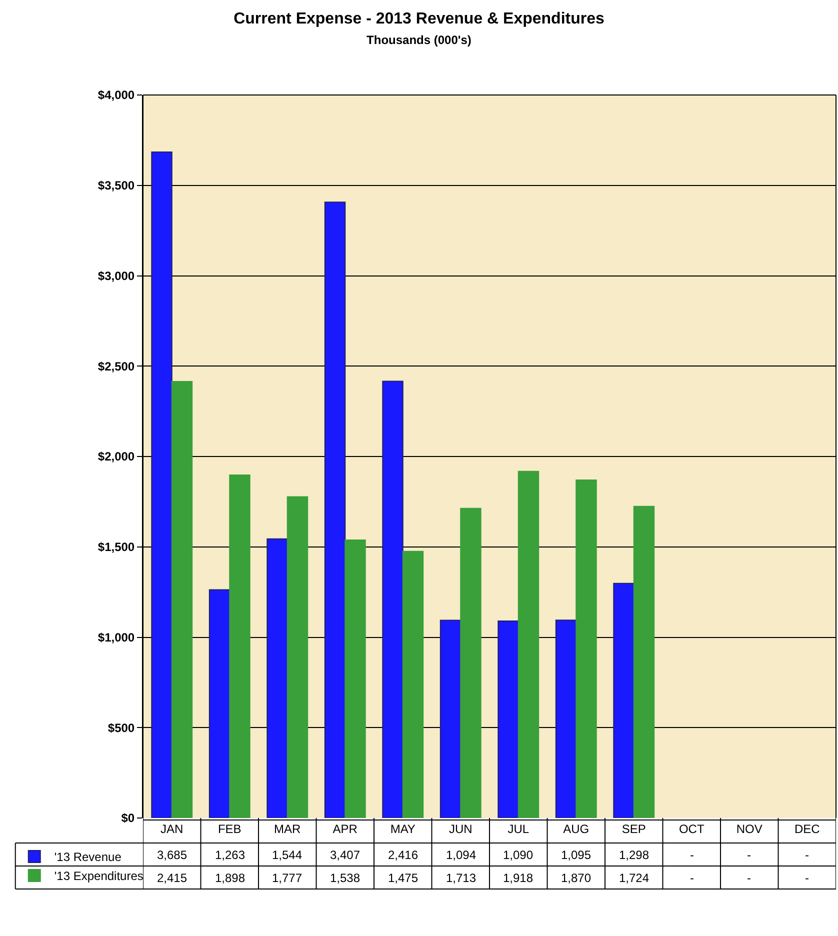 Image resolution: width=838 pixels, height=936 pixels. I want to click on y-tick-label: $500, so click(121, 727).